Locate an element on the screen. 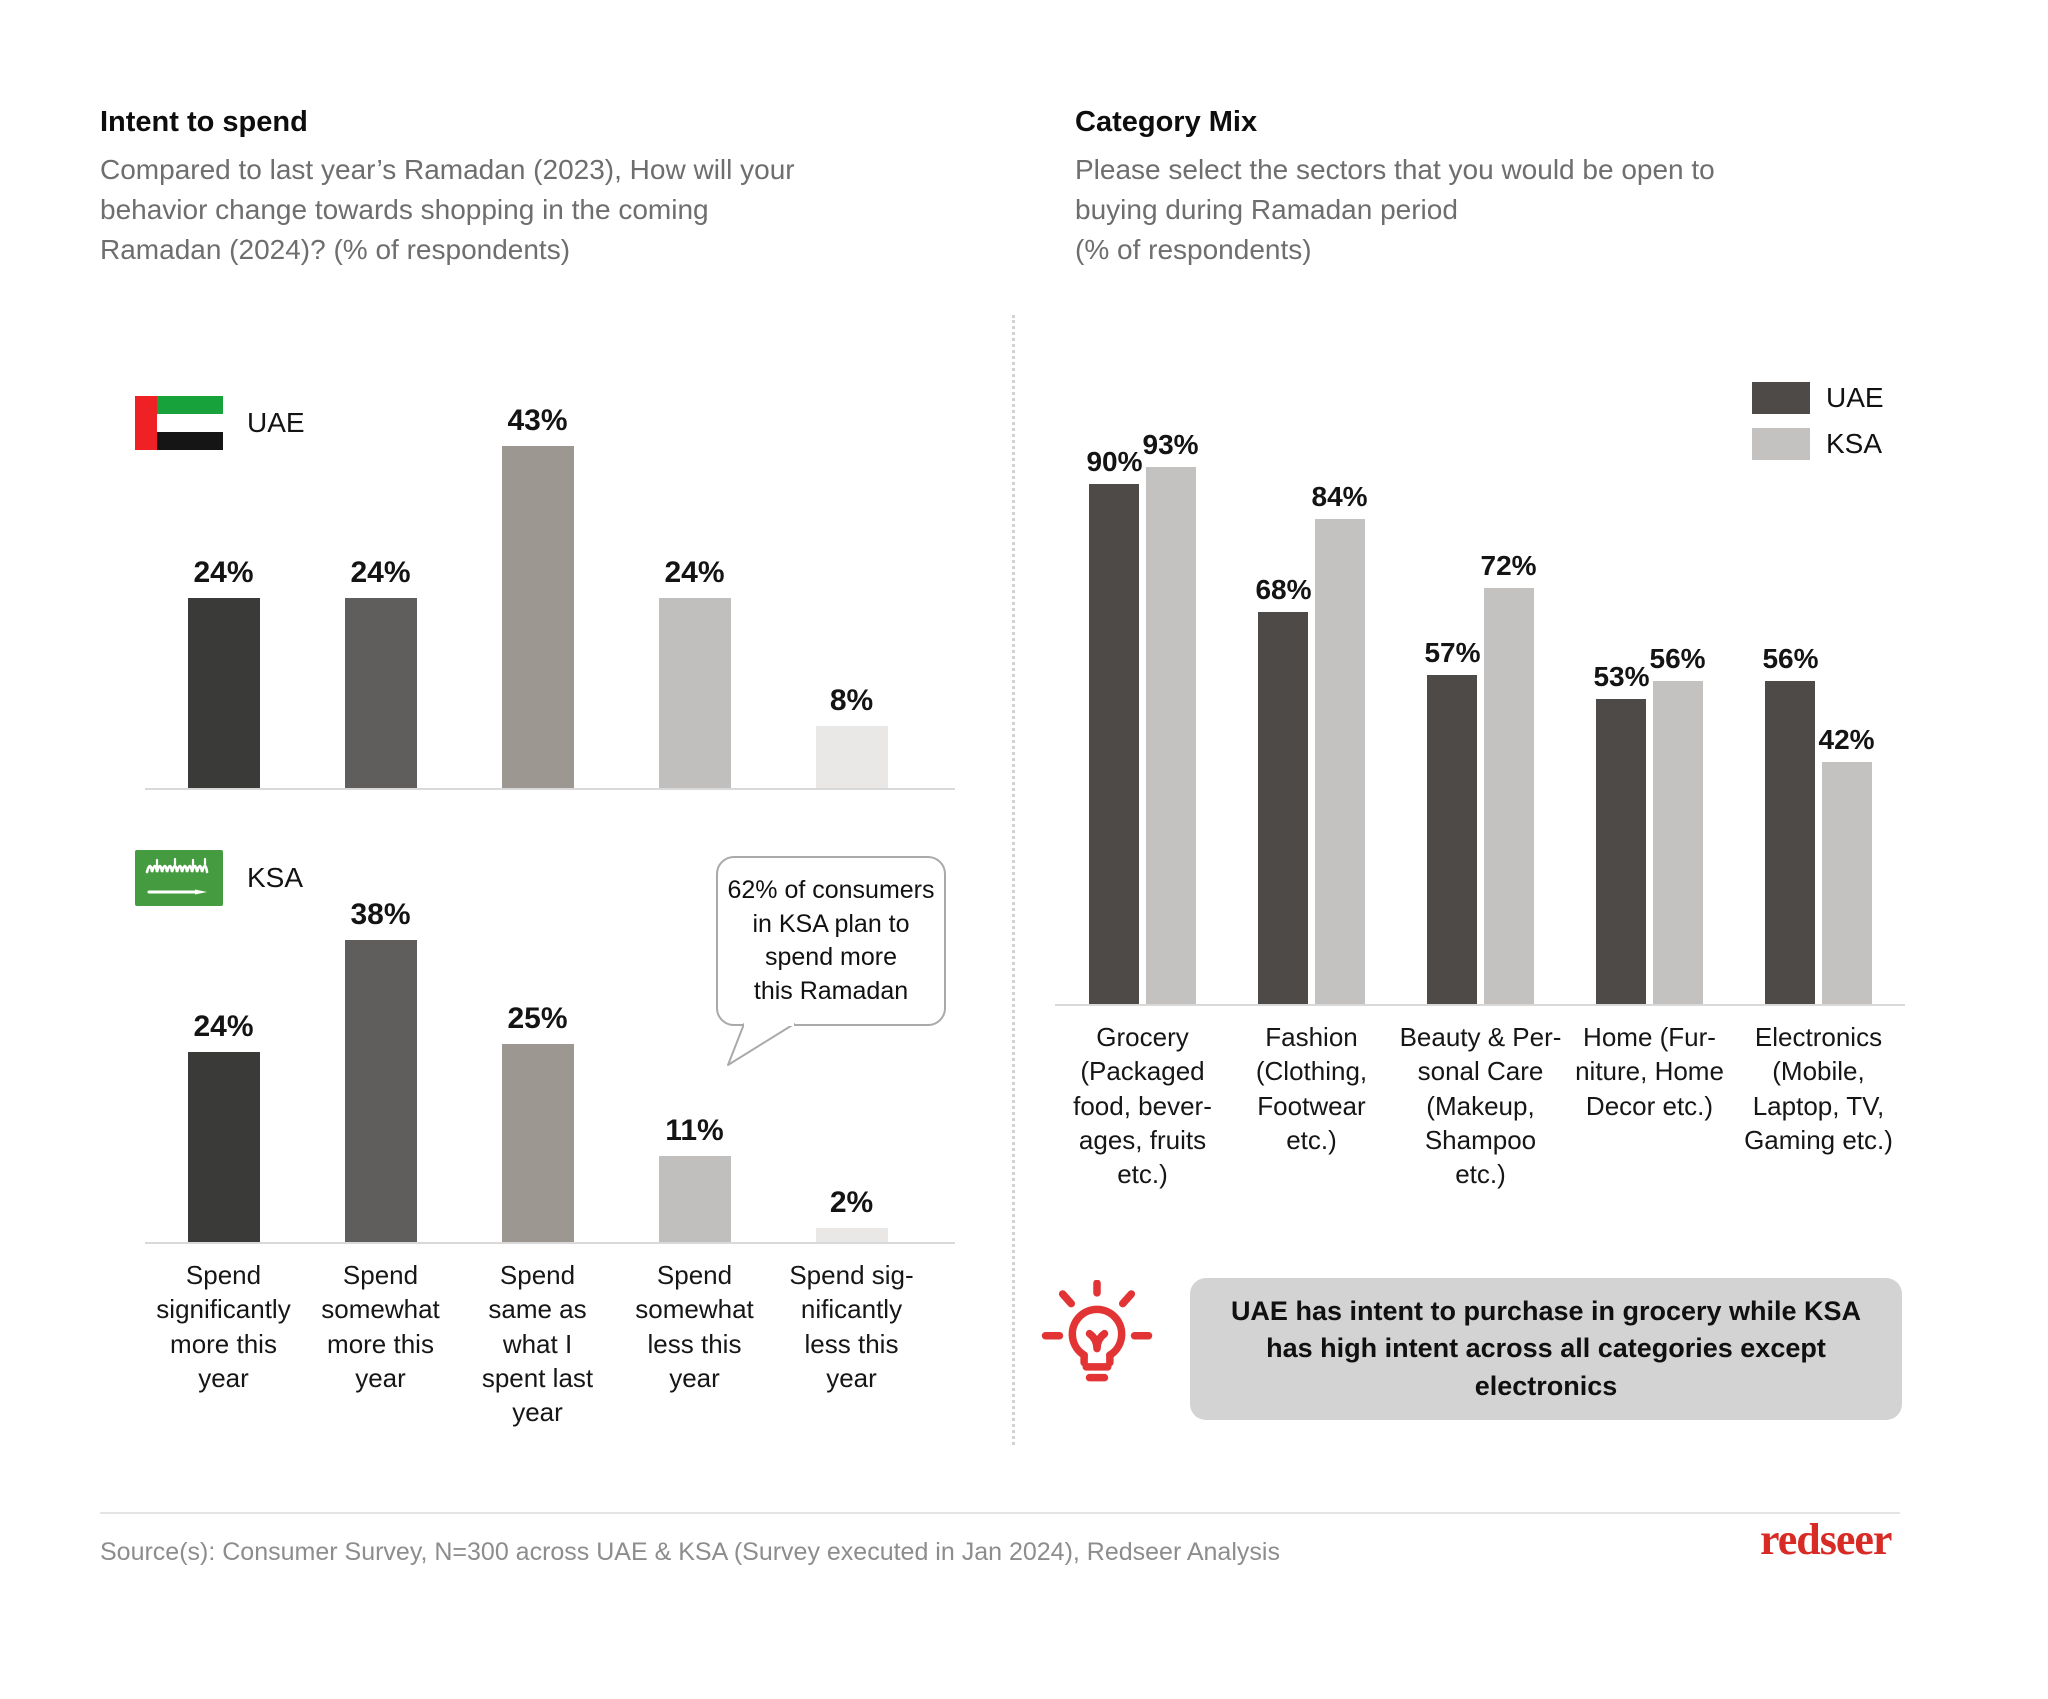 This screenshot has height=1699, width=2048. bar-value-label: 42% is located at coordinates (1846, 740).